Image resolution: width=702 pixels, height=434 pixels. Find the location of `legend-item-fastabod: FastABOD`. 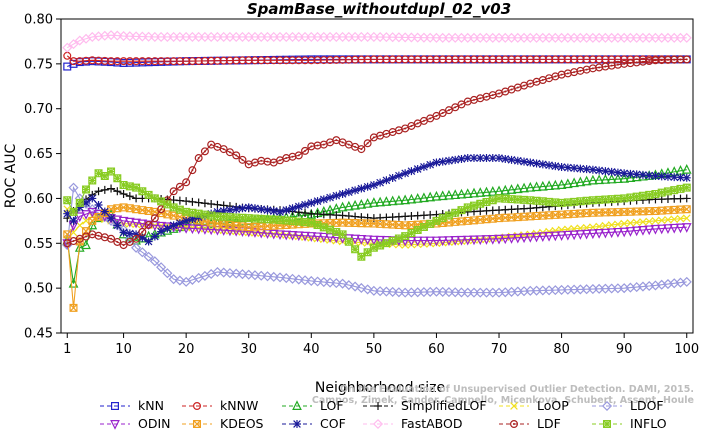

legend-item-fastabod: FastABOD is located at coordinates (413, 423).